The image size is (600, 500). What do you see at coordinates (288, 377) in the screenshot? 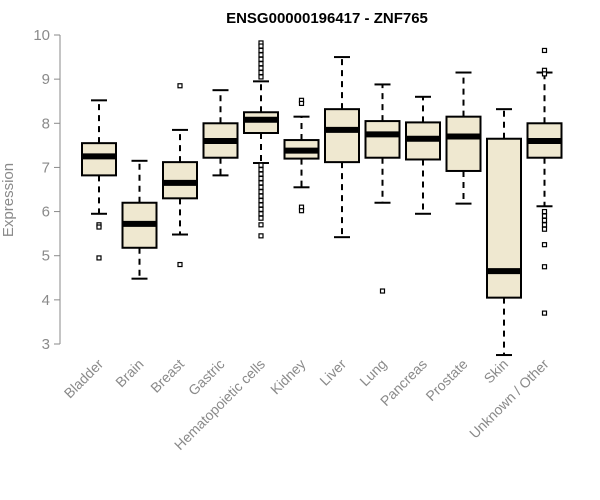
I see `x-category-label: Kidney` at bounding box center [288, 377].